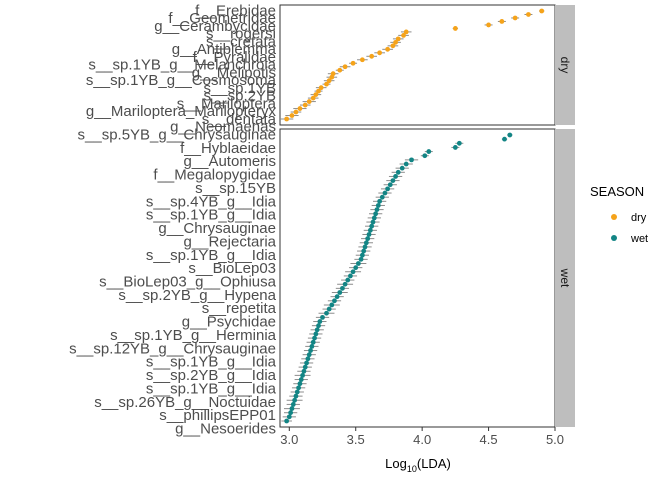  What do you see at coordinates (232, 268) in the screenshot?
I see `species-label: s__BioLep03` at bounding box center [232, 268].